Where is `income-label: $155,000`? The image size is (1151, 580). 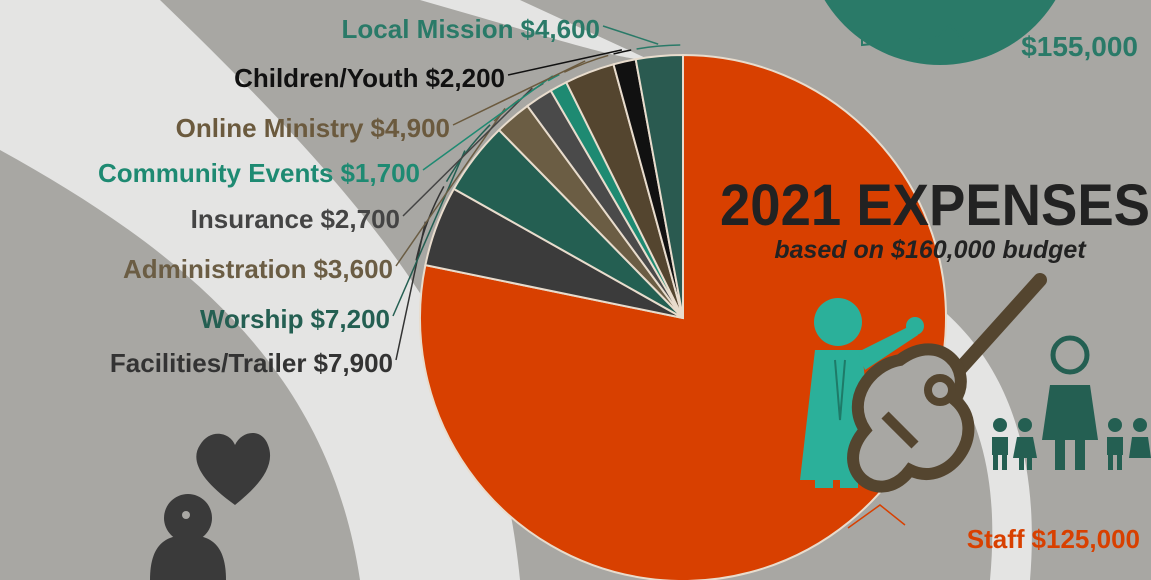 income-label: $155,000 is located at coordinates (1079, 46).